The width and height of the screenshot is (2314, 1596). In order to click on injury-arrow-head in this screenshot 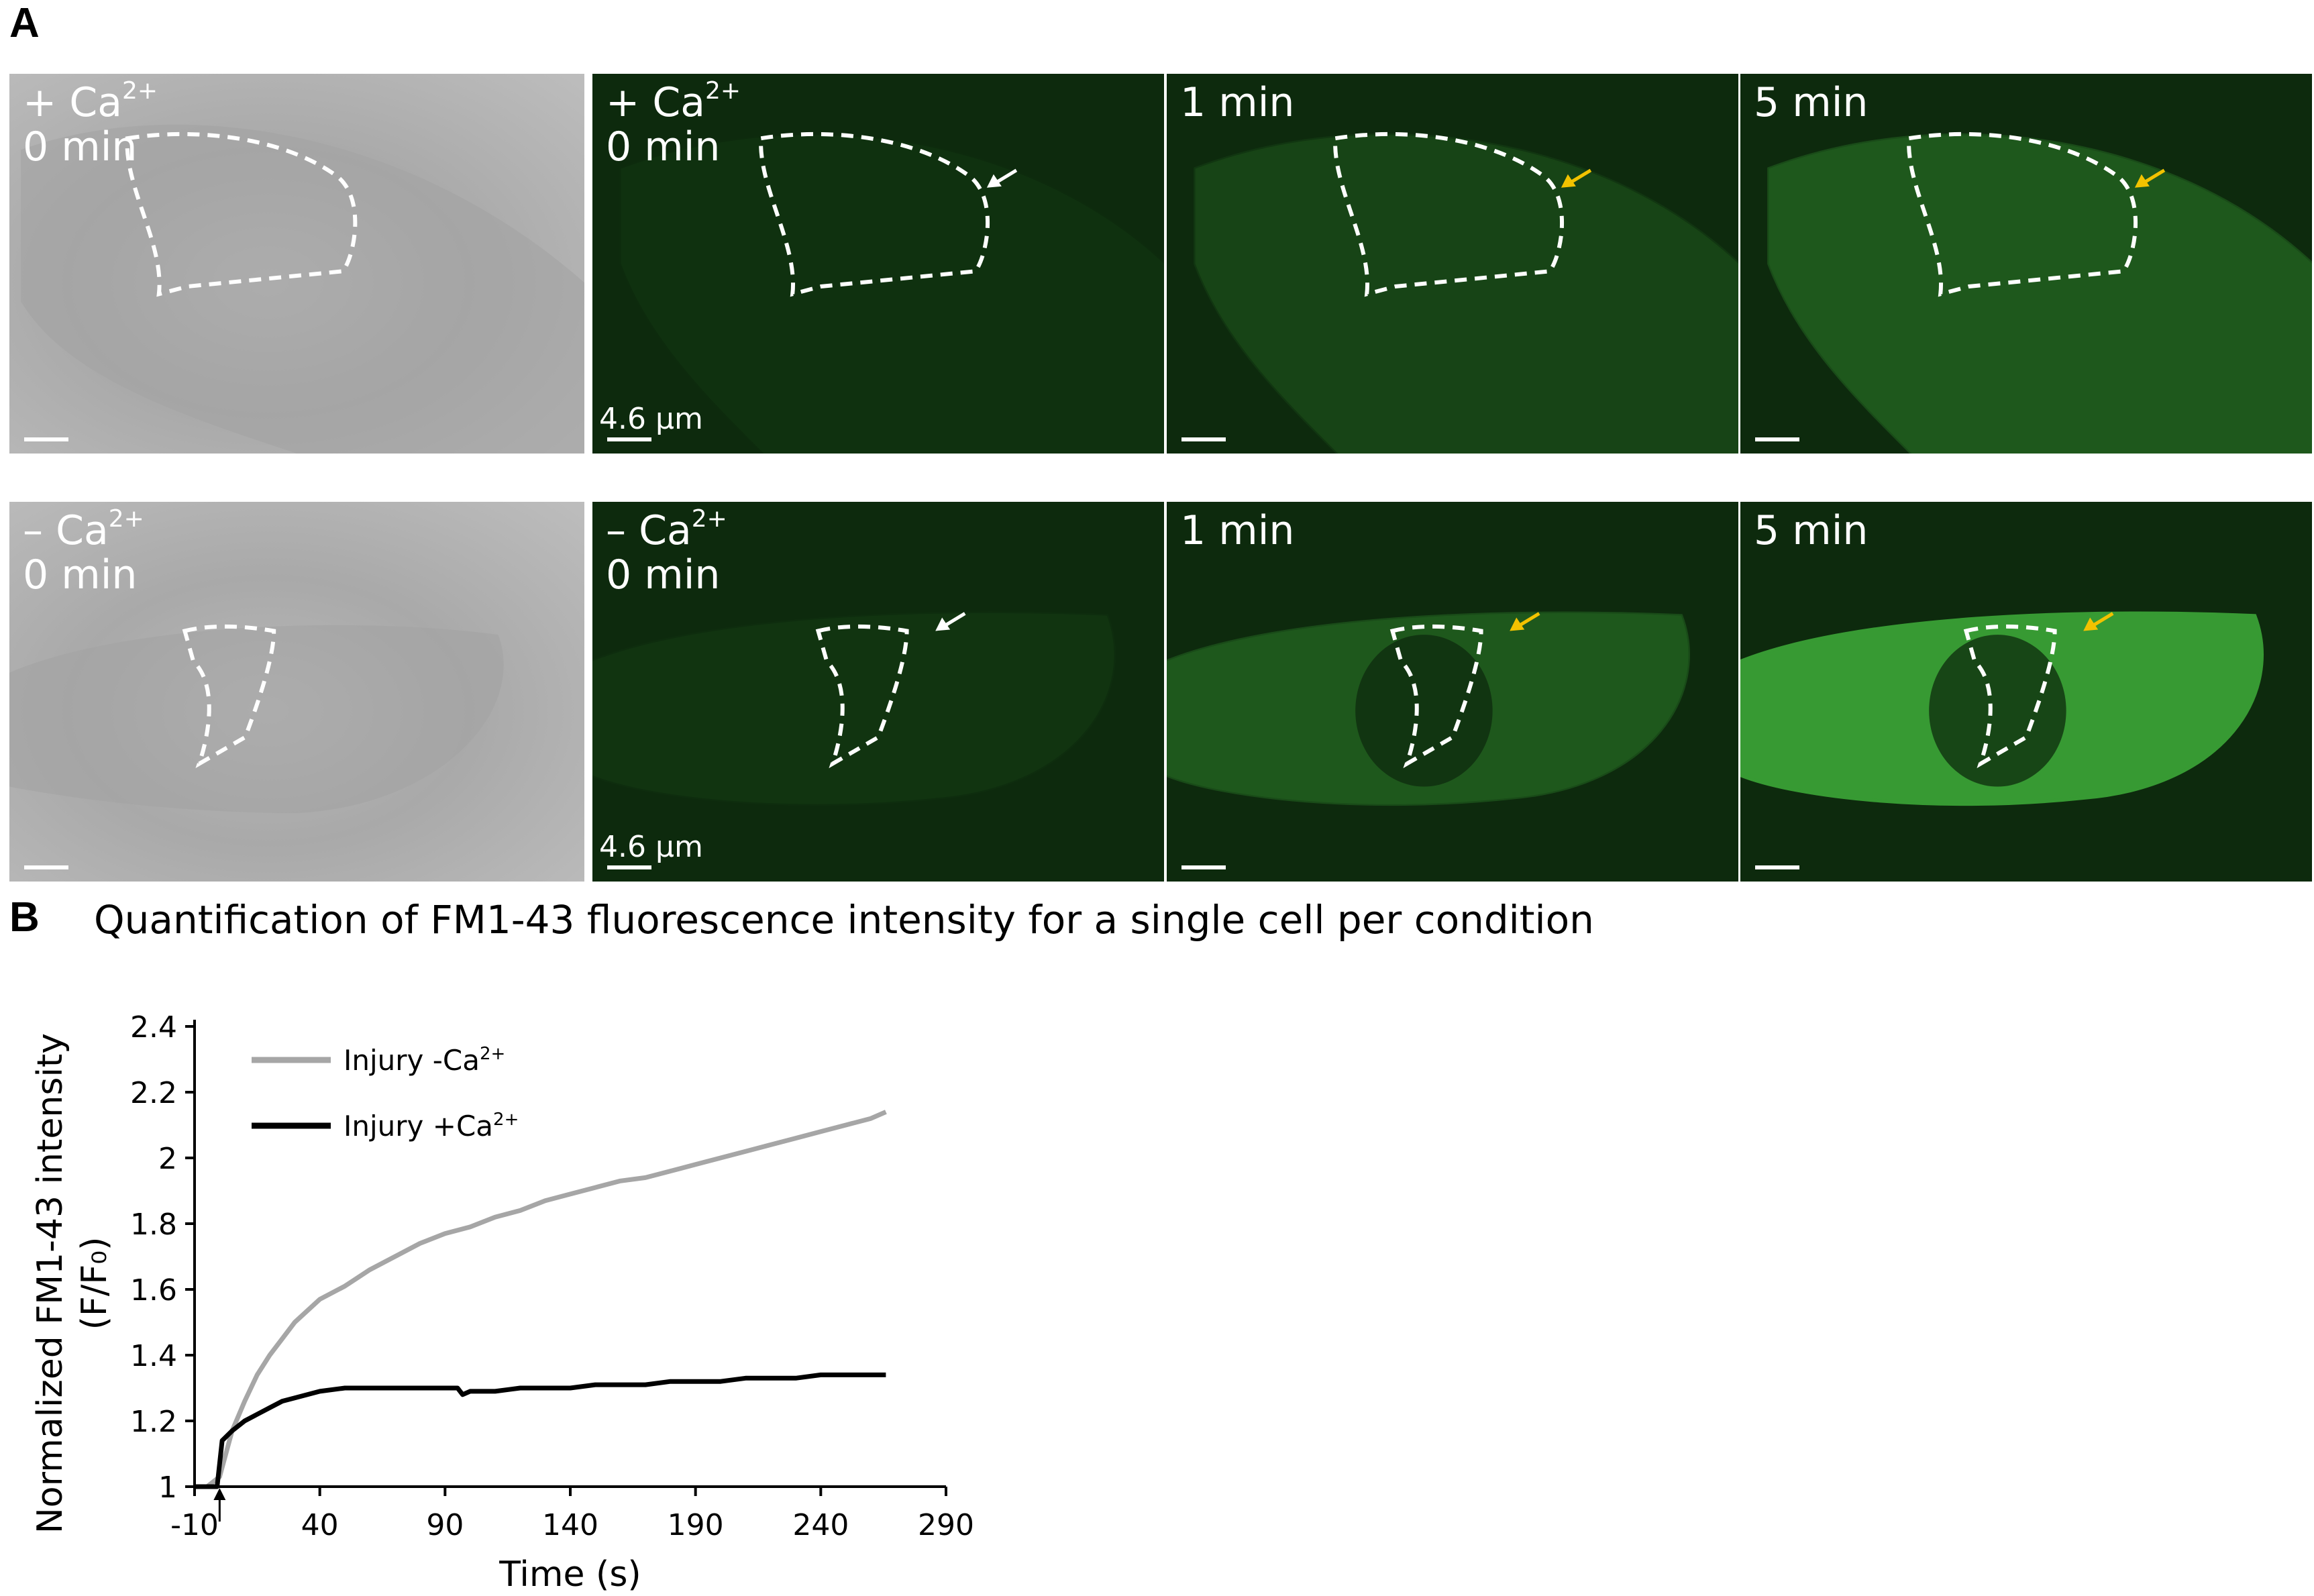, I will do `click(219, 1494)`.